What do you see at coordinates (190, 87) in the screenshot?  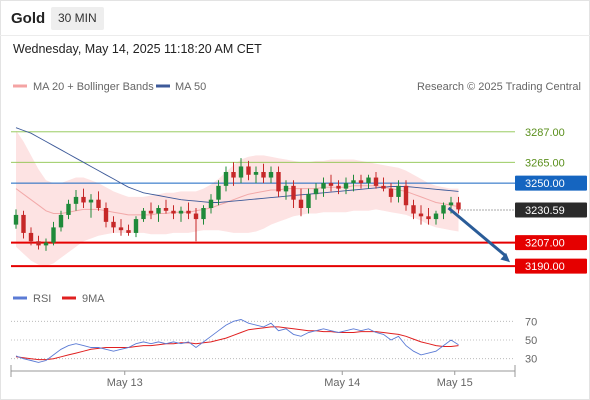 I see `legend-ma50-label: MA 50` at bounding box center [190, 87].